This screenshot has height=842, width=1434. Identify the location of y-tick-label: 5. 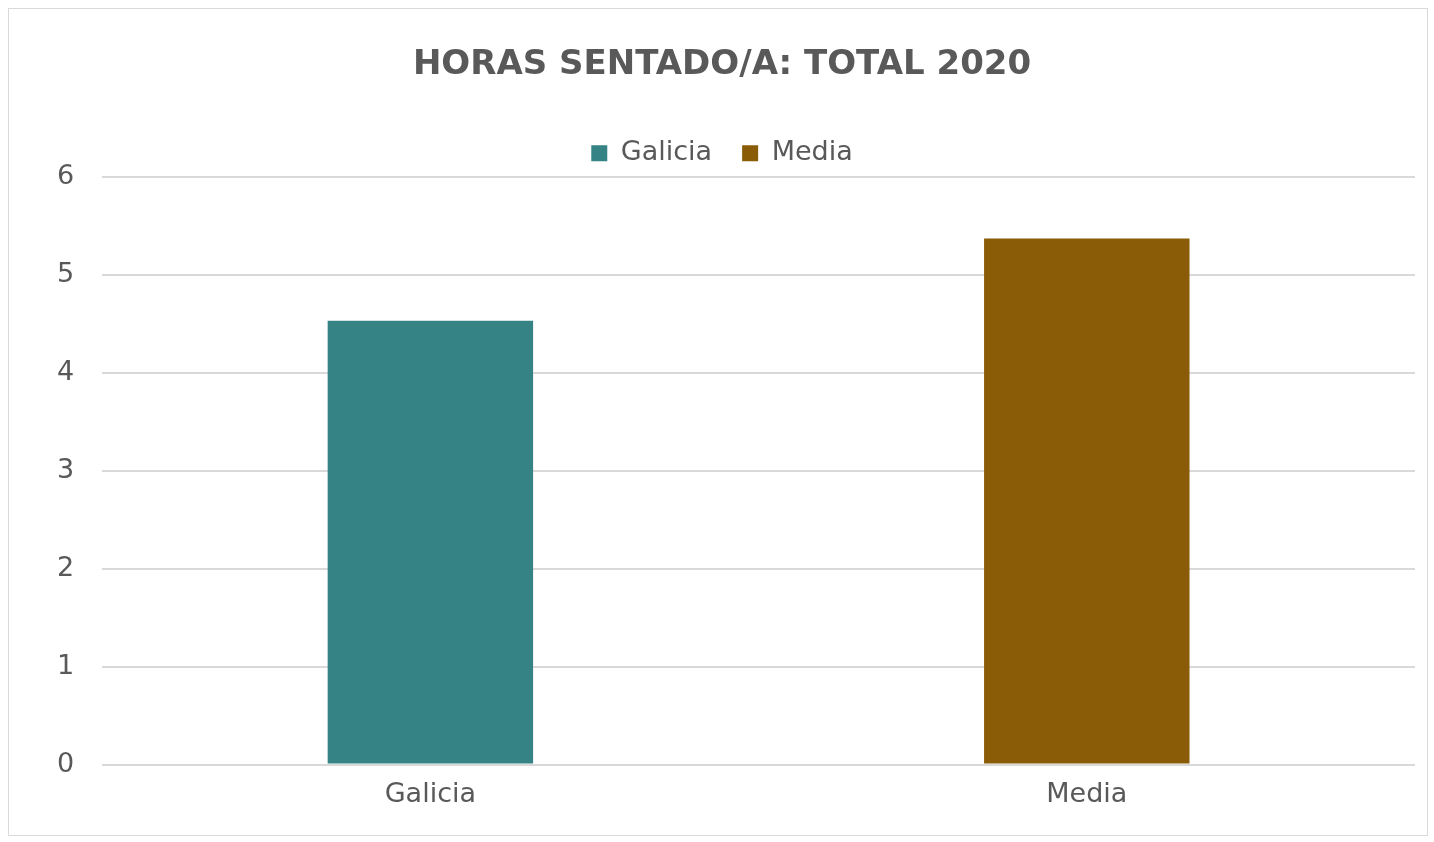
(65, 272).